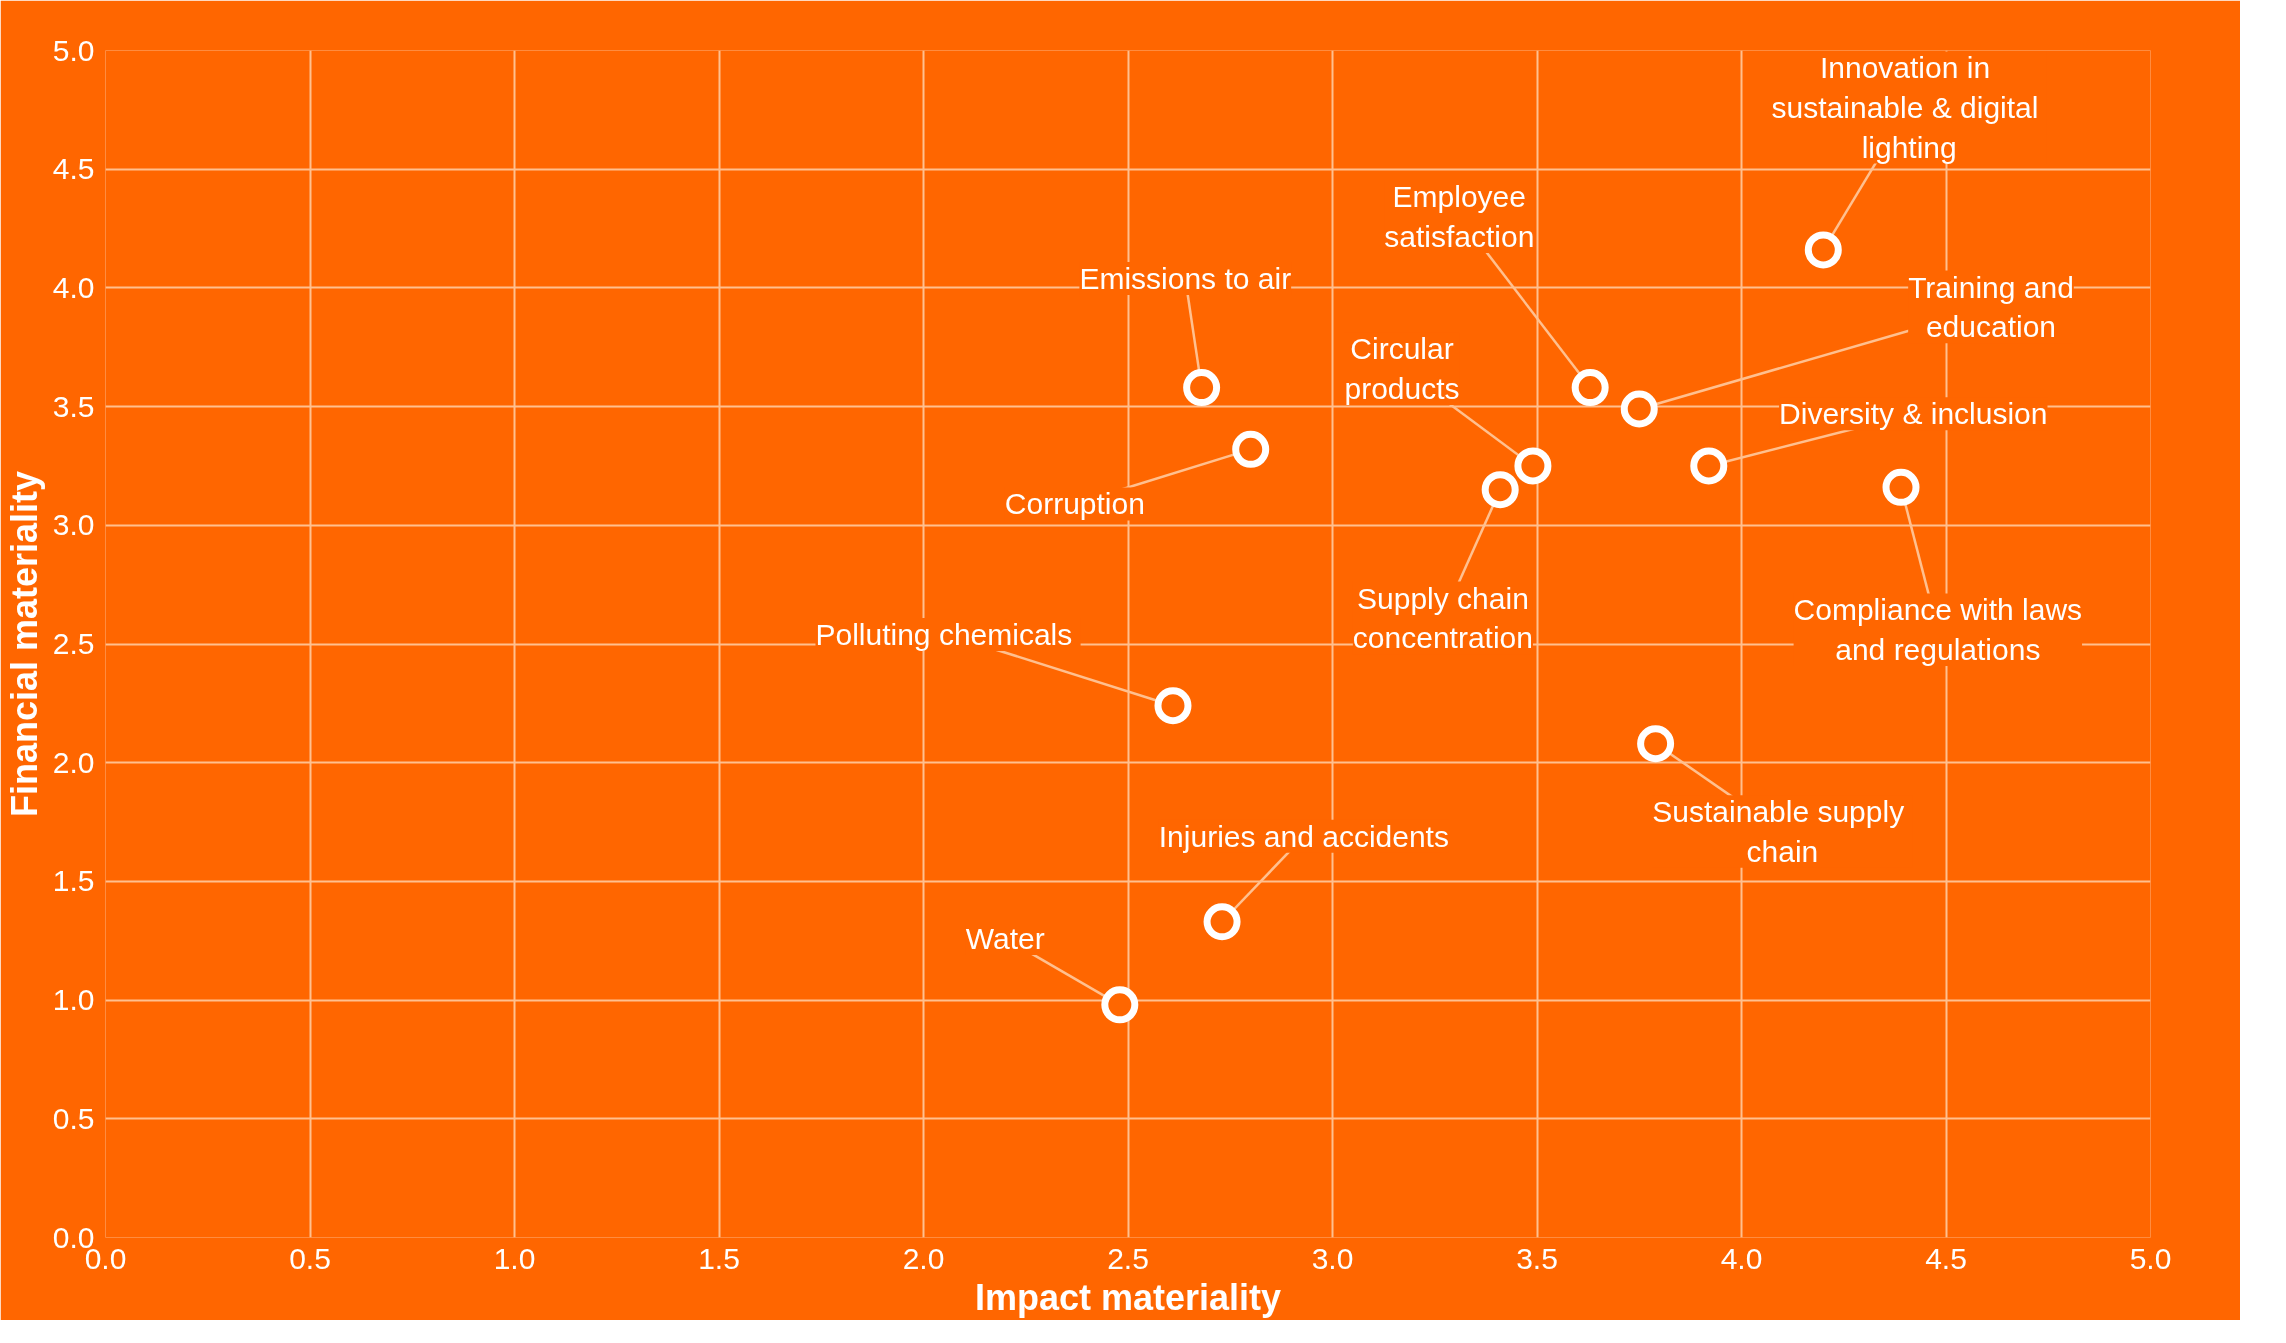 This screenshot has width=2286, height=1343. Describe the element at coordinates (1074, 504) in the screenshot. I see `annotation: Corruption` at that location.